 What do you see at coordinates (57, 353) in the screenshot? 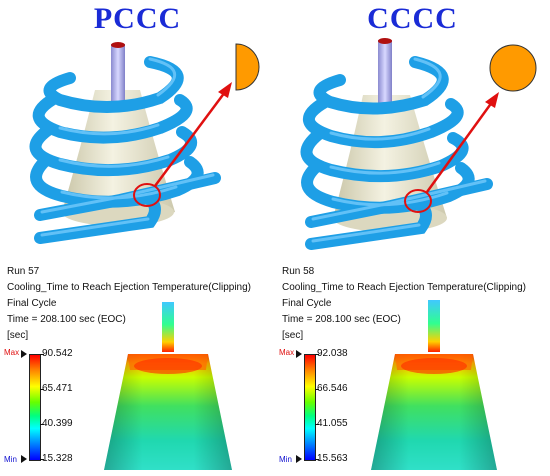
I see `legend-value-max: 90.542` at bounding box center [57, 353].